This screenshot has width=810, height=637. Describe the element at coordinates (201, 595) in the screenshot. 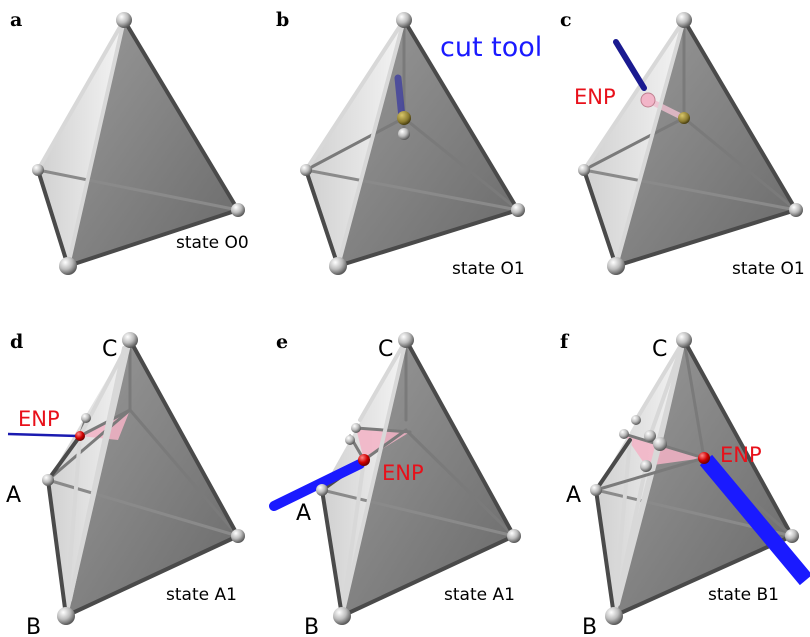

I see `state-label-d: state A1` at that location.